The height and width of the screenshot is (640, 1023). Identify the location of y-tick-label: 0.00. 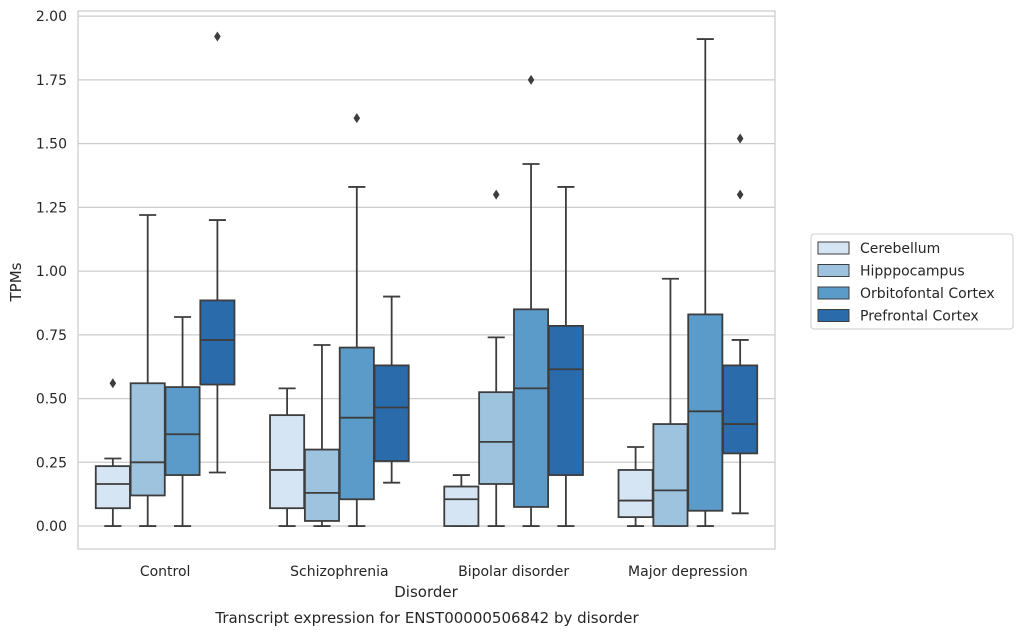
(51, 527).